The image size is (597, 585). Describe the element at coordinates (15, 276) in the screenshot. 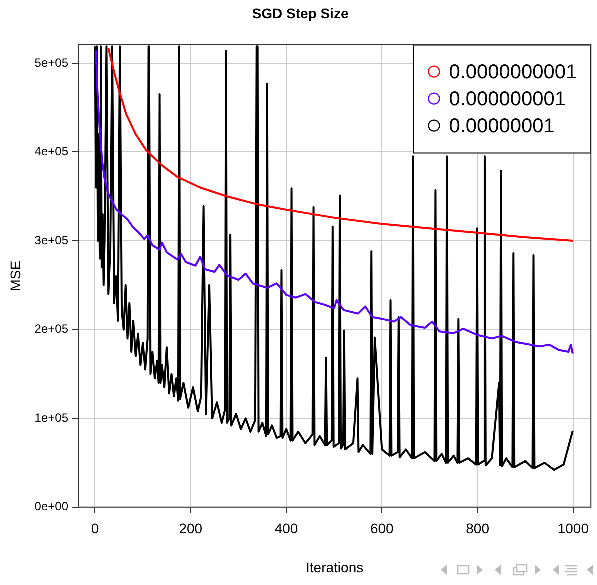

I see `y-axis-title: MSE` at that location.